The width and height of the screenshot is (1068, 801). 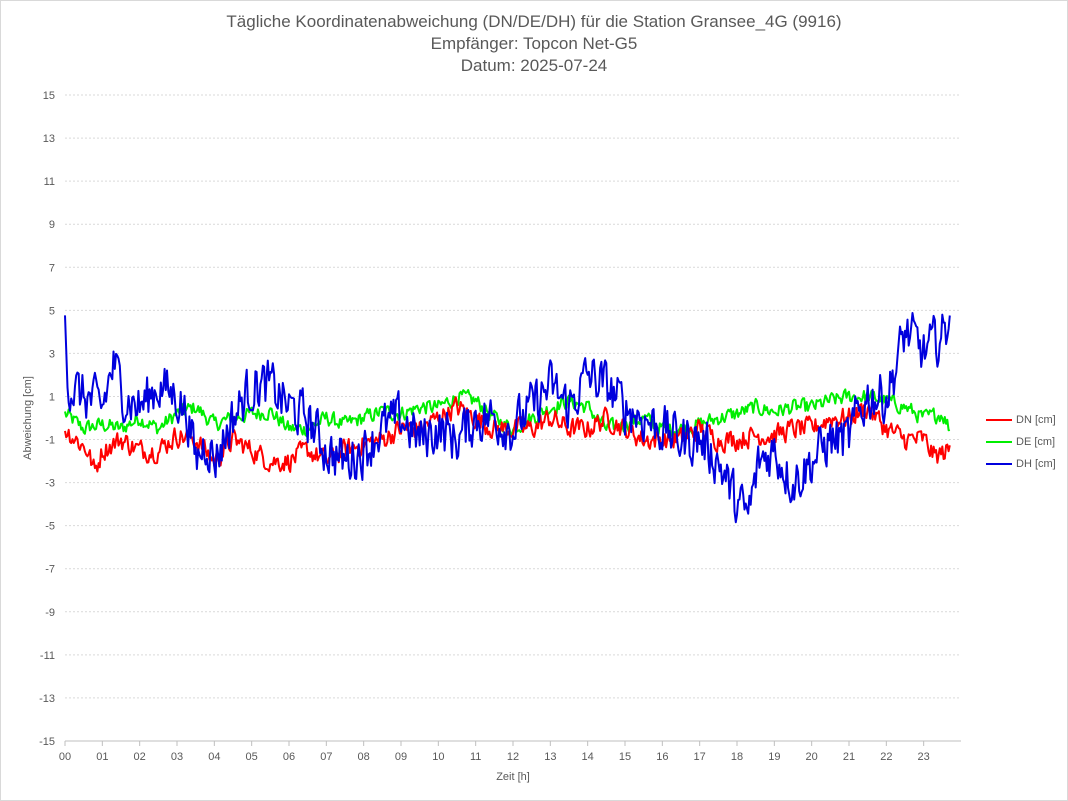 I want to click on chart-legend: DN [cm] DE [cm] DH [cm], so click(x=1021, y=442).